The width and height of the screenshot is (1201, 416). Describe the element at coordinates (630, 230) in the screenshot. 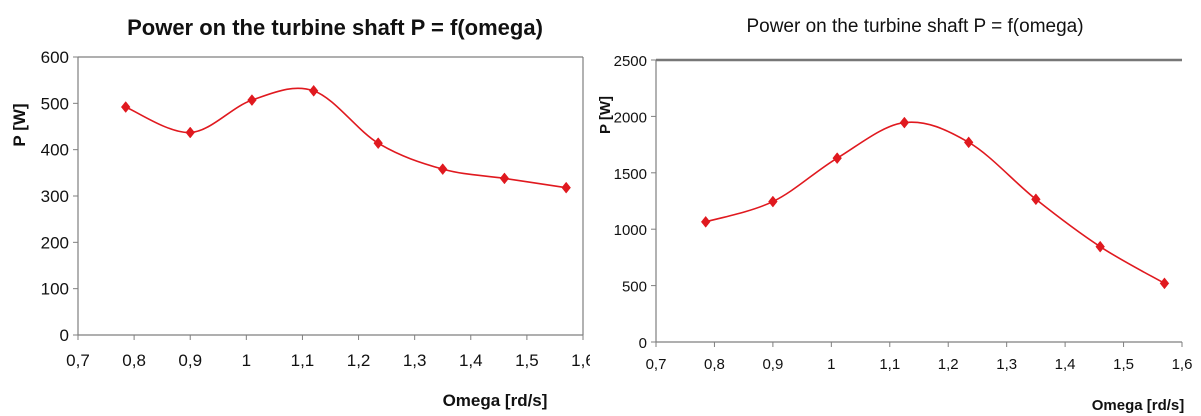

I see `y-tick-label: 1000` at that location.